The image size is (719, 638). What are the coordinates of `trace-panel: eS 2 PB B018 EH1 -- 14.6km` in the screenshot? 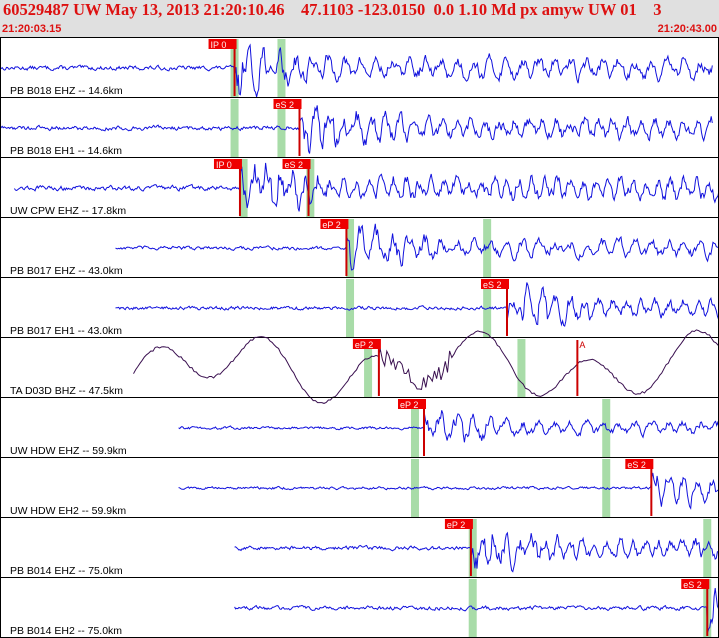 It's located at (359, 128).